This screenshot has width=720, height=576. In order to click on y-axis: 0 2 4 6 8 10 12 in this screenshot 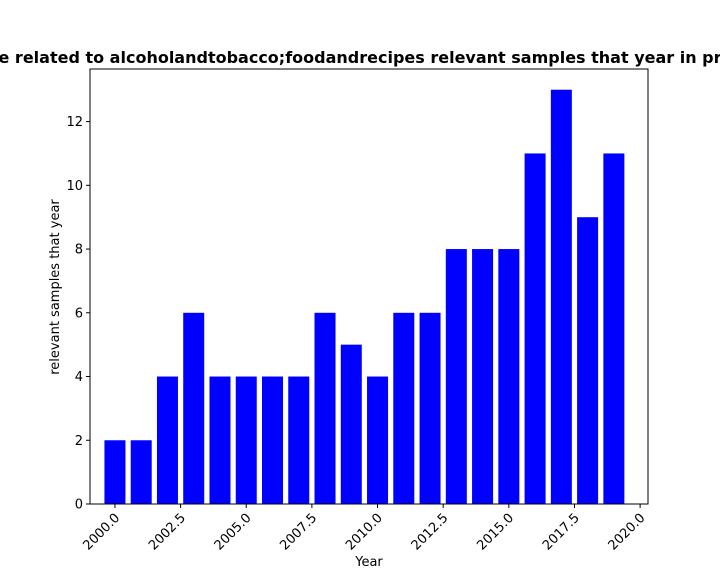, I will do `click(78, 314)`.